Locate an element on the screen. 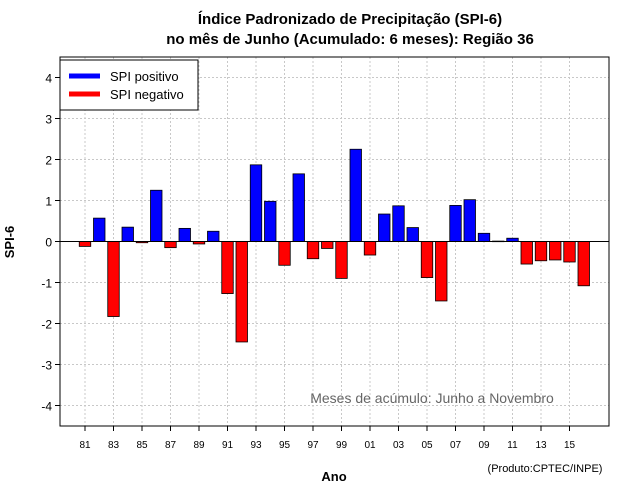 The width and height of the screenshot is (640, 500). bar-2000 is located at coordinates (355, 195).